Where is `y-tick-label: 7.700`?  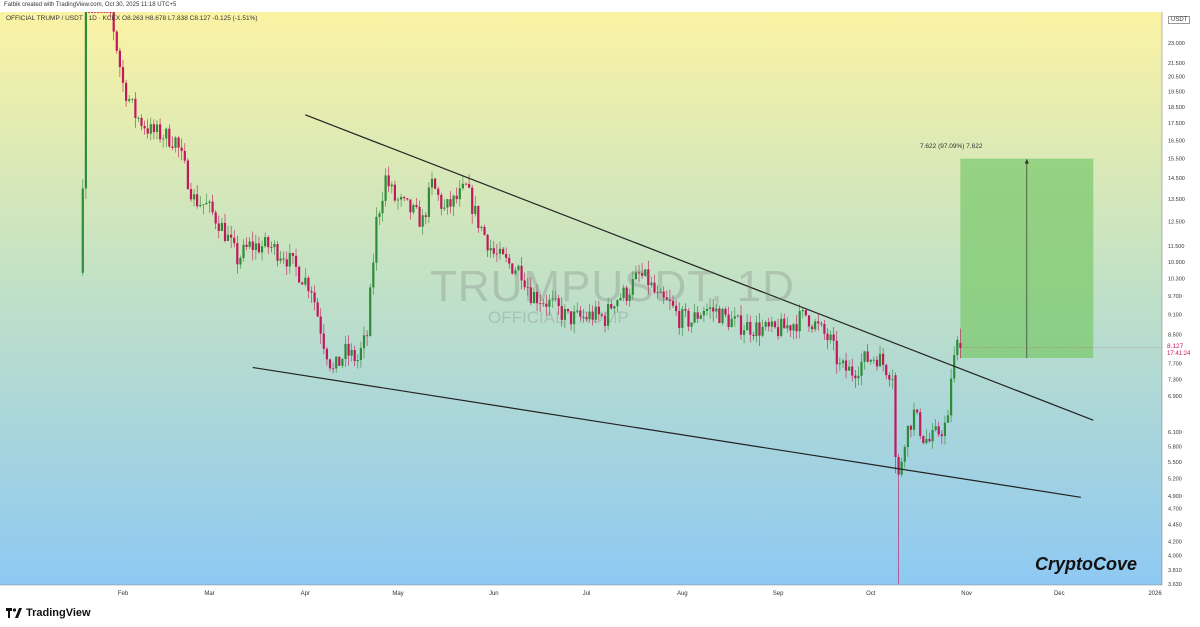
y-tick-label: 7.700 is located at coordinates (1175, 365).